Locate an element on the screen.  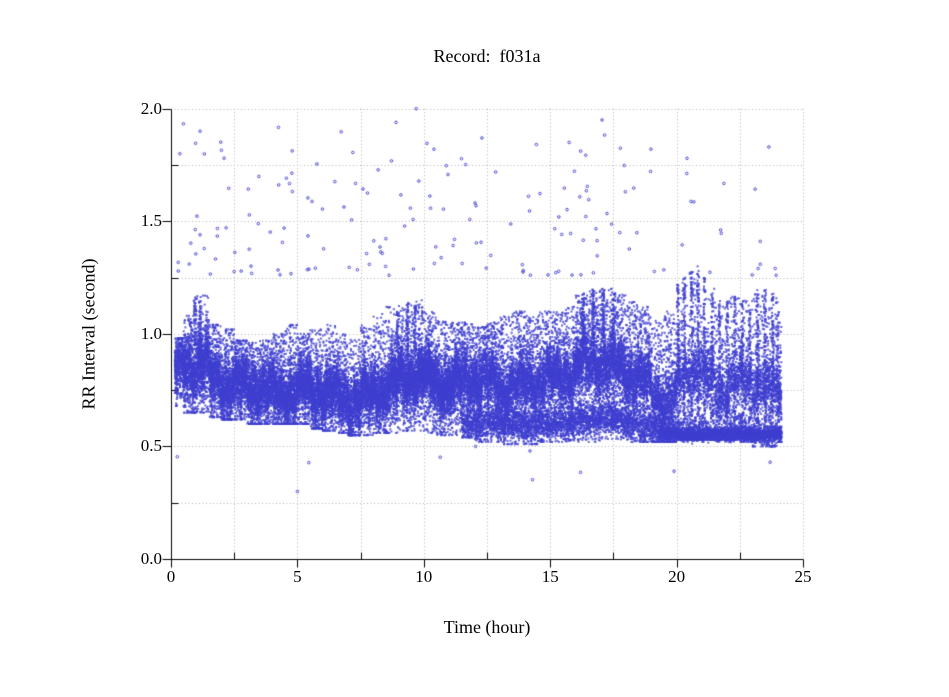
y-tick-label: 0.0 is located at coordinates (151, 558).